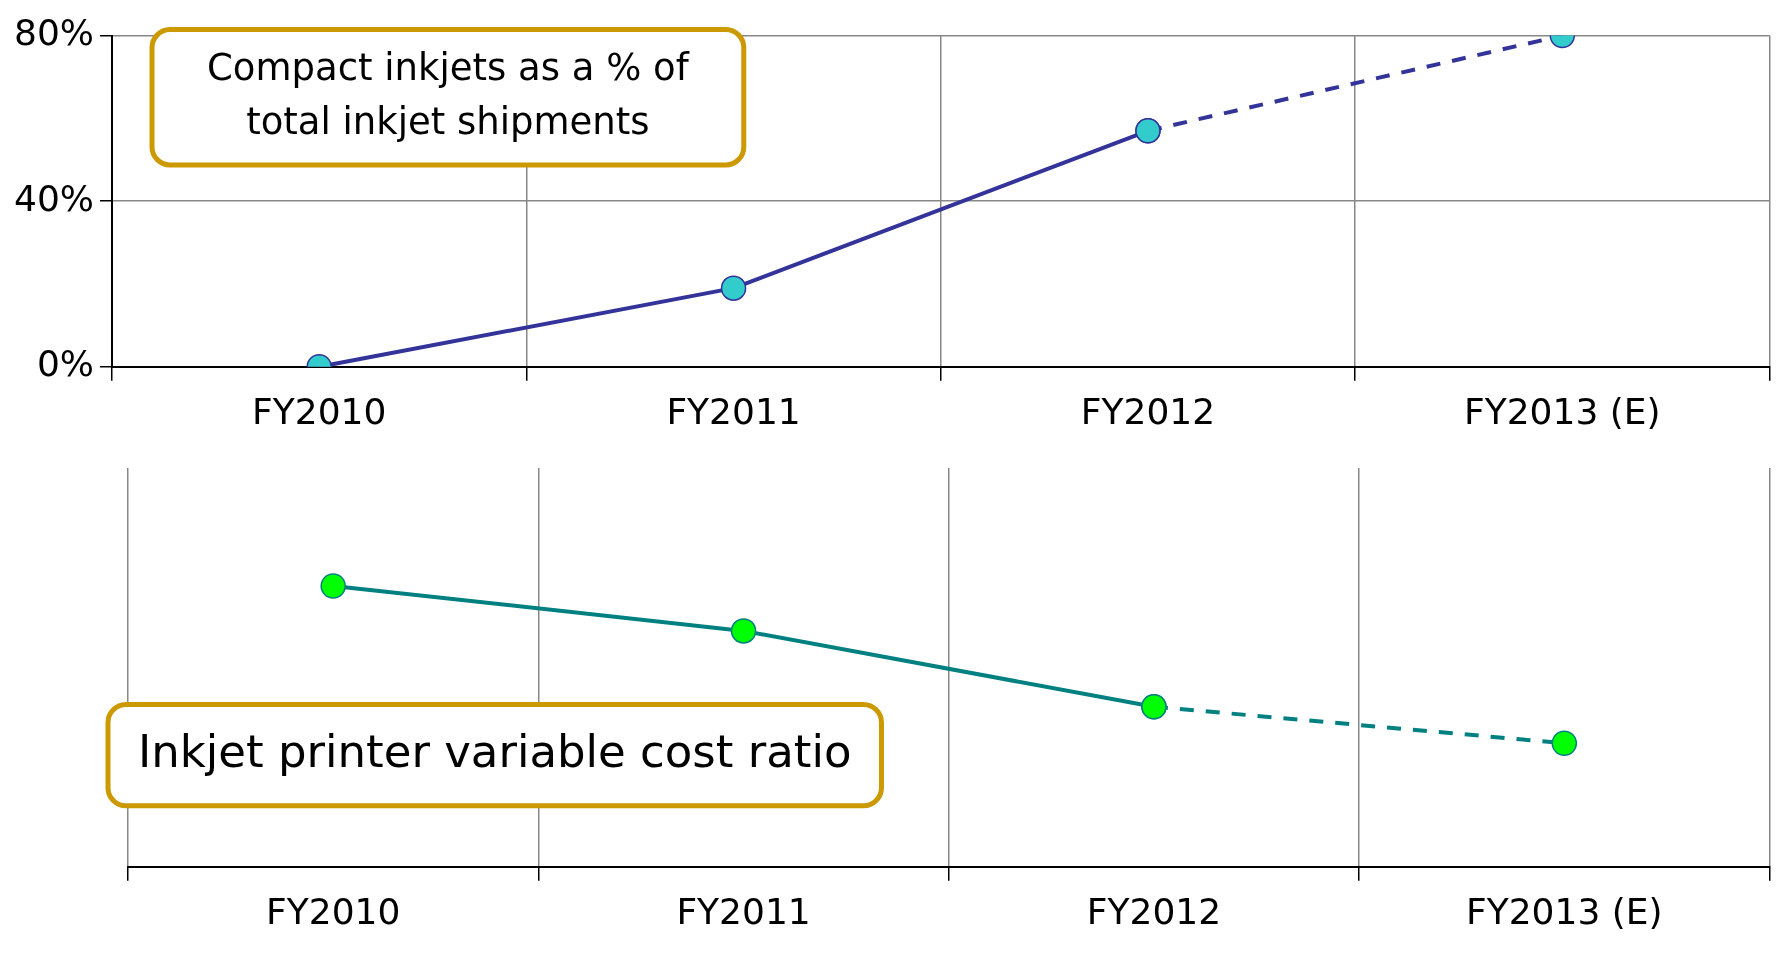 Image resolution: width=1791 pixels, height=959 pixels. I want to click on y-tick-label: 0%, so click(65, 364).